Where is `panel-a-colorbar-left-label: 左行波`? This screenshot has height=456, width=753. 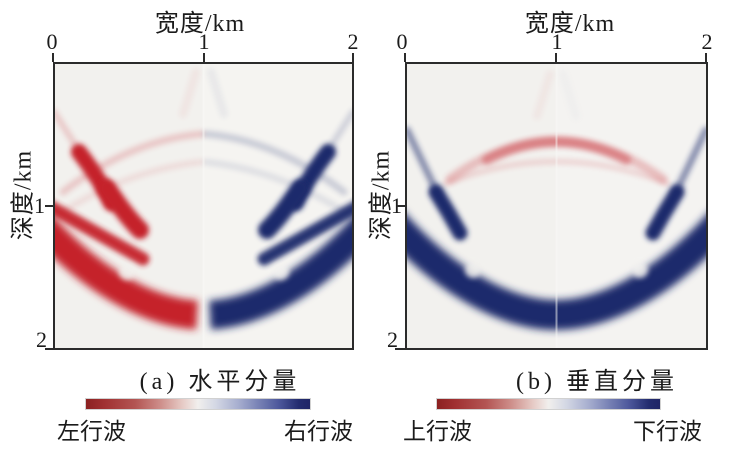
panel-a-colorbar-left-label: 左行波 is located at coordinates (91, 431).